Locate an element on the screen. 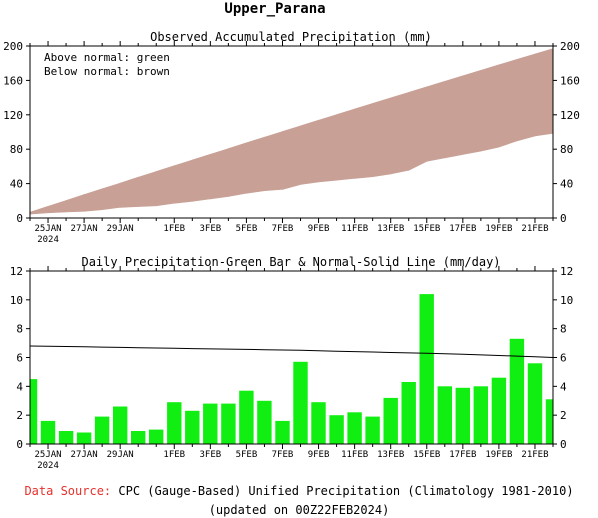  daily-ytick-left-label: 12 is located at coordinates (16, 271).